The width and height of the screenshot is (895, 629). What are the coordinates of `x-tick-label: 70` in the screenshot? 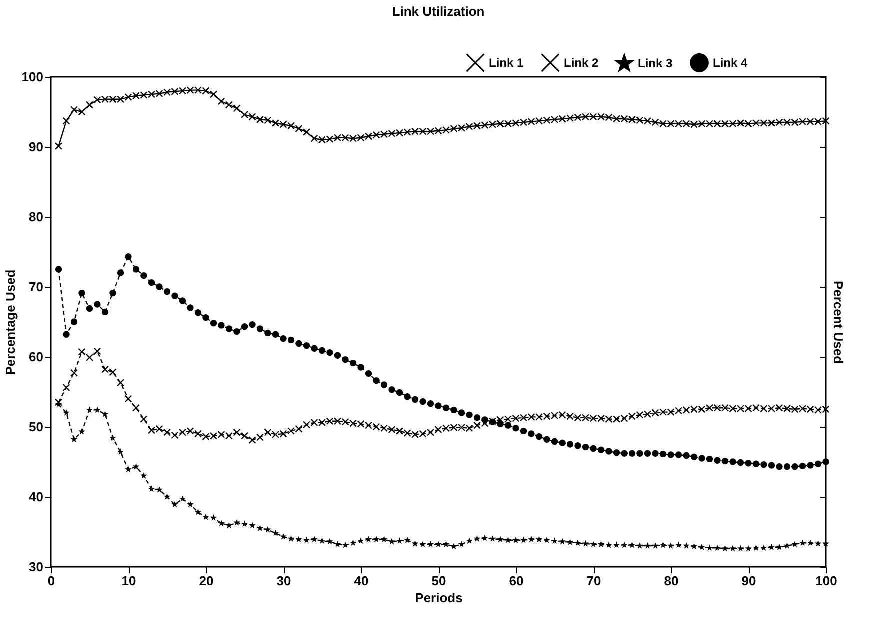 It's located at (594, 581).